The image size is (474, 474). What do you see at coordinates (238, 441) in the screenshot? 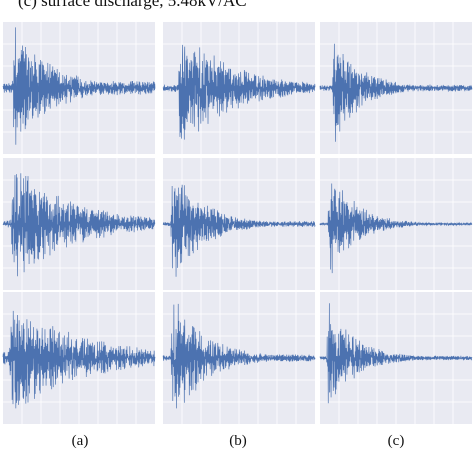
I see `column-label-b: (b)` at bounding box center [238, 441].